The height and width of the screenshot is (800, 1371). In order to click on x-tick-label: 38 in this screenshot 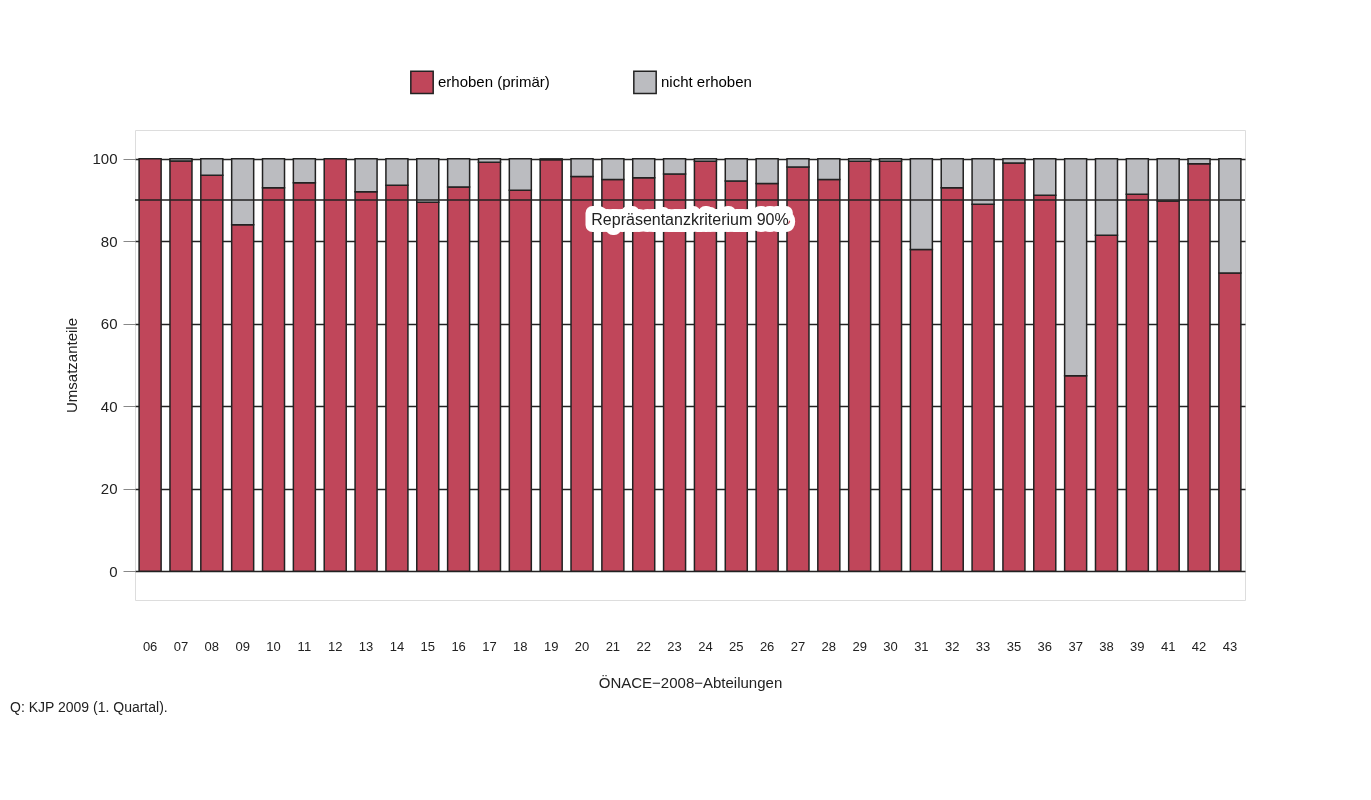, I will do `click(1106, 646)`.